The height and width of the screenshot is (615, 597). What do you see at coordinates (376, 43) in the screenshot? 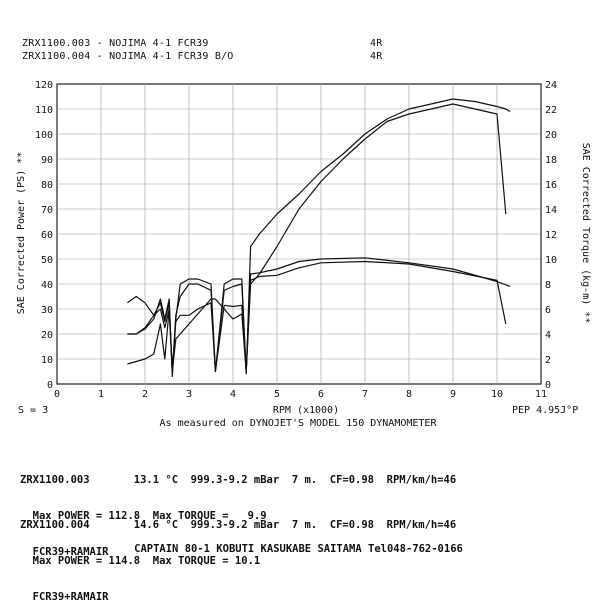
I see `run1-gear: 4R` at bounding box center [376, 43].